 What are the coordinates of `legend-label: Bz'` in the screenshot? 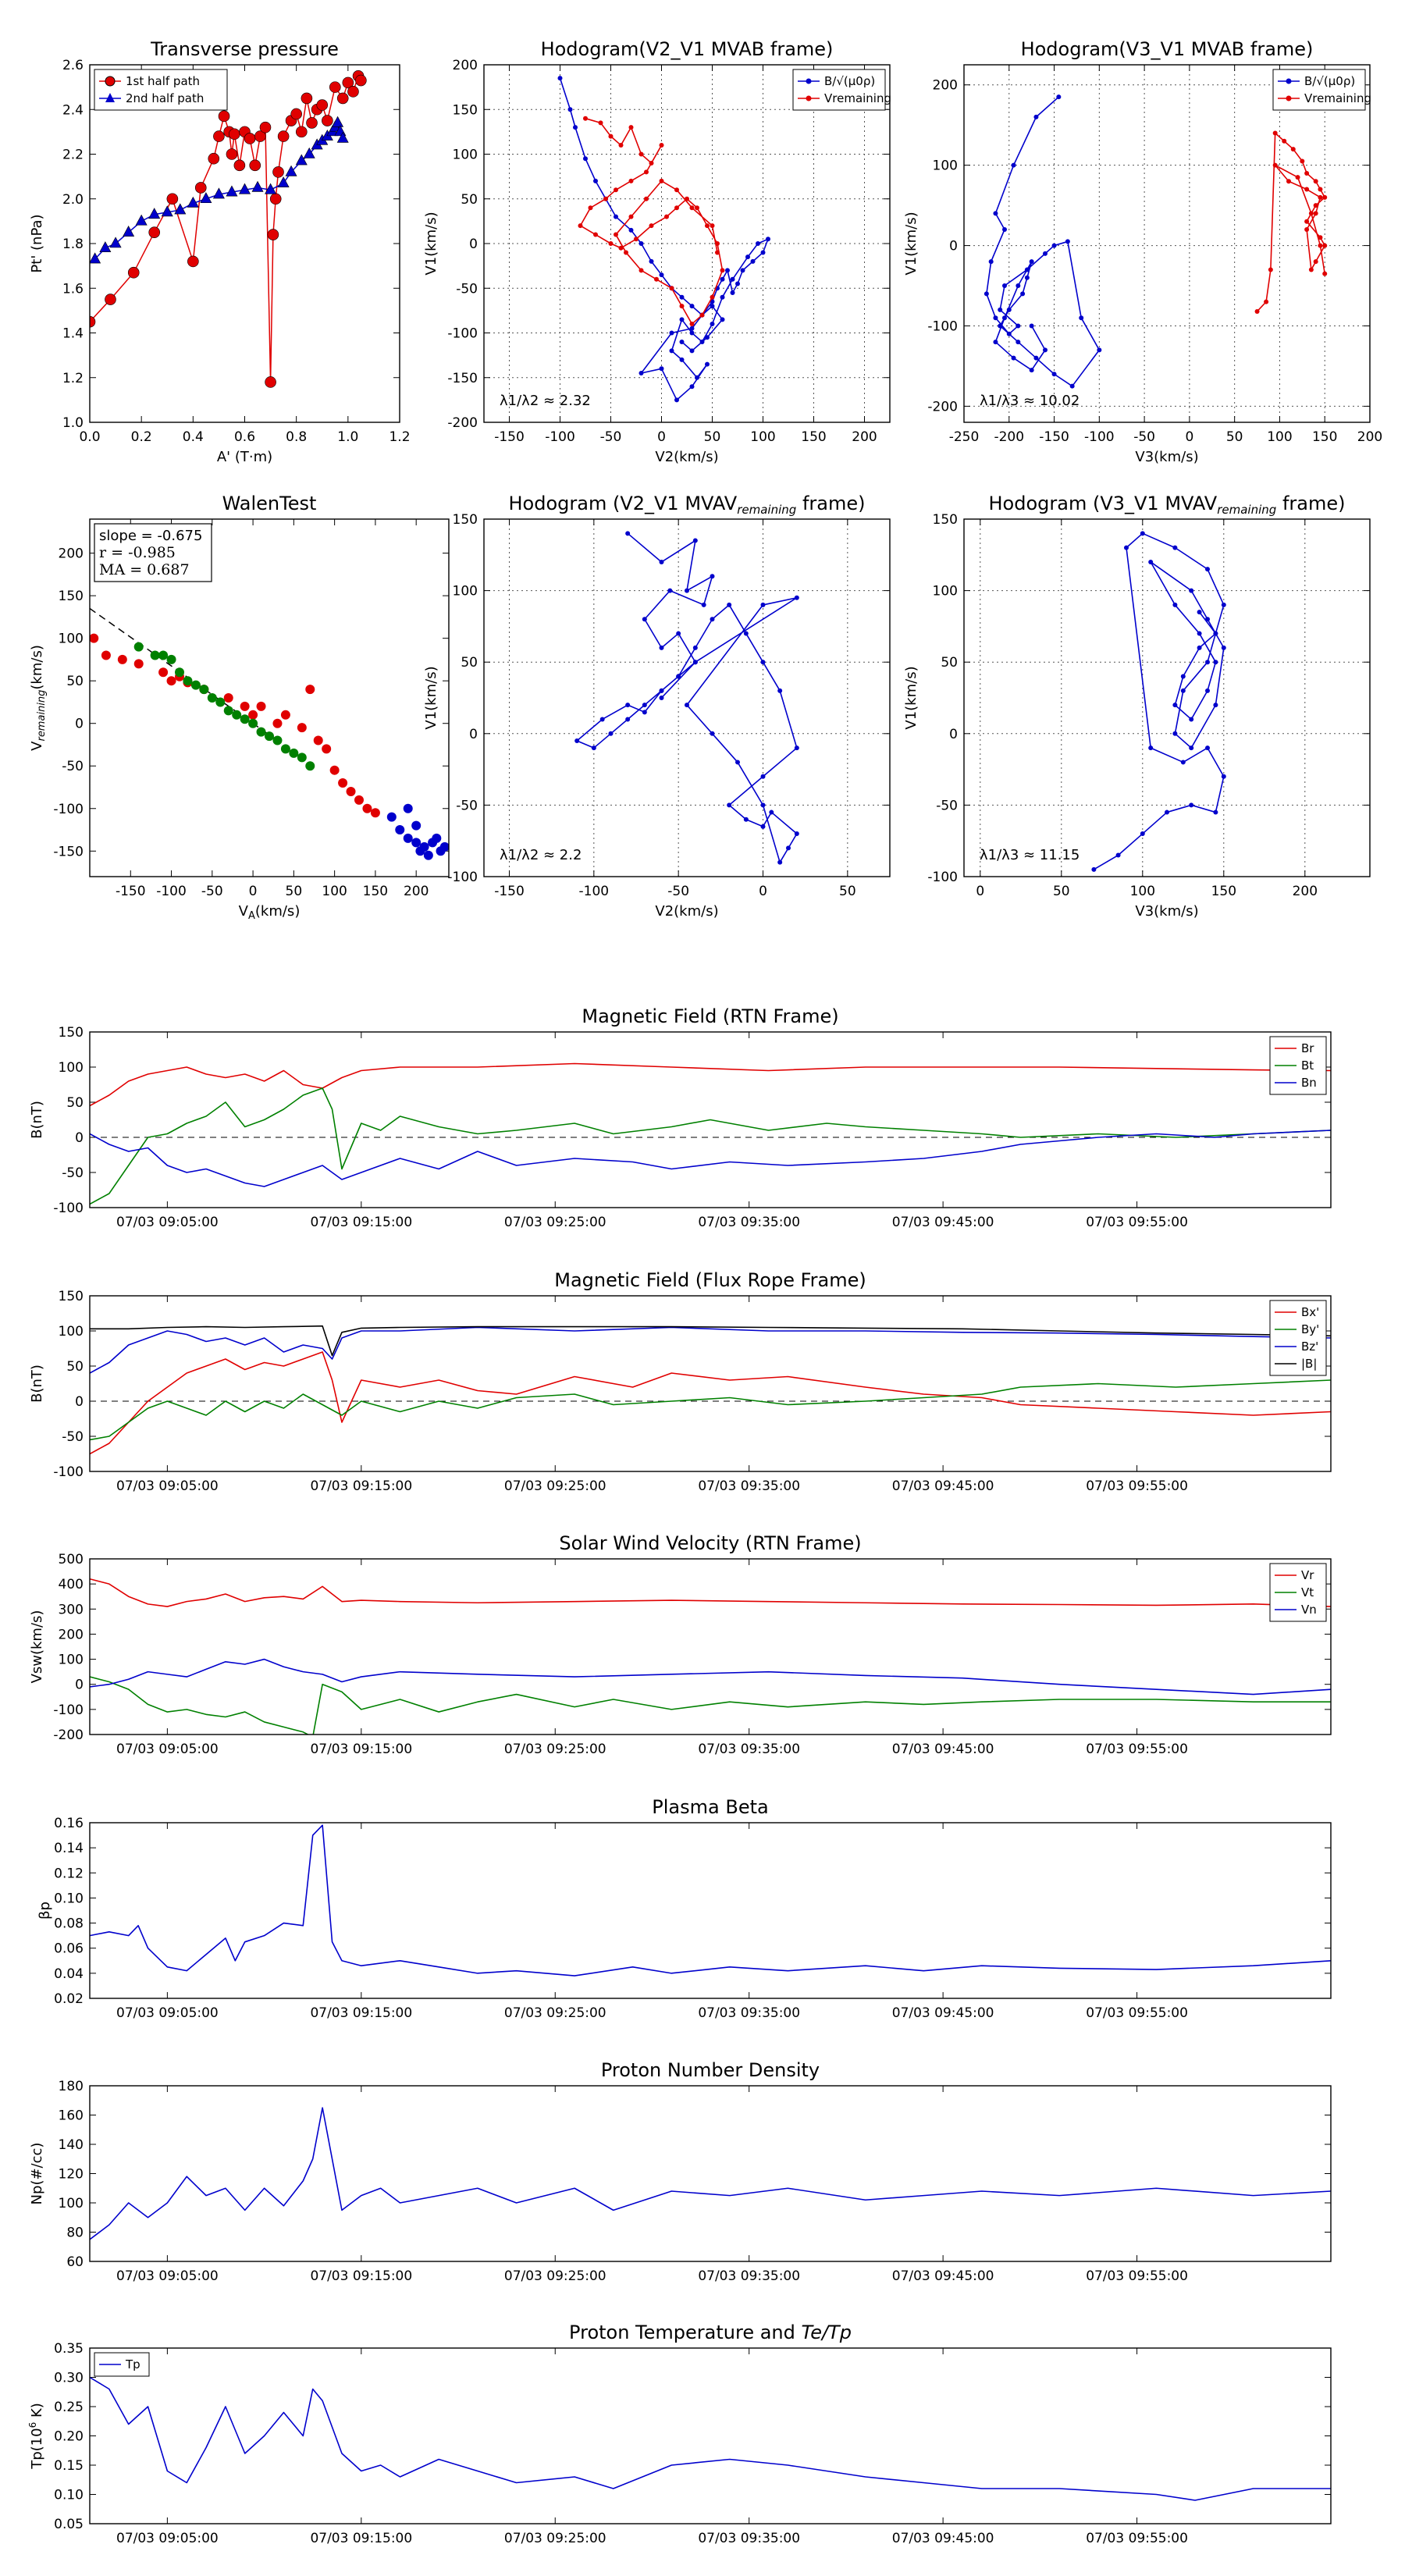 It's located at (1309, 1347).